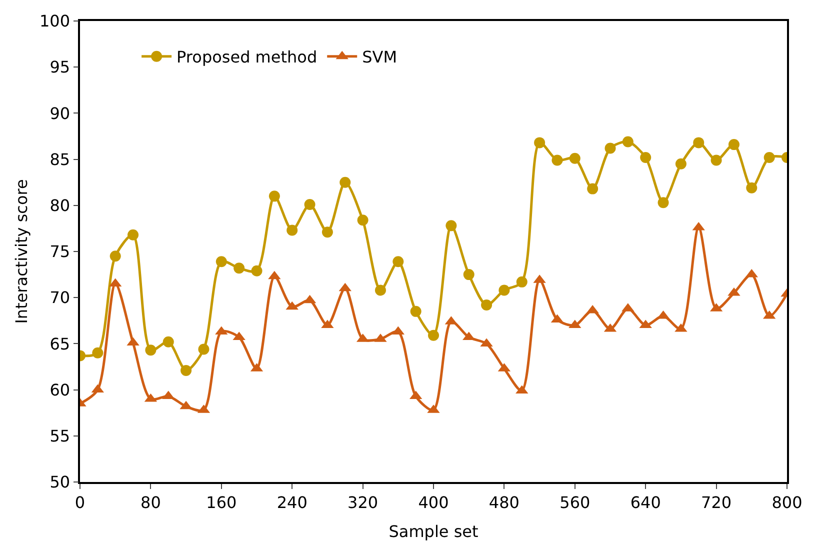 The height and width of the screenshot is (550, 814). I want to click on y-tick-label: 65, so click(60, 344).